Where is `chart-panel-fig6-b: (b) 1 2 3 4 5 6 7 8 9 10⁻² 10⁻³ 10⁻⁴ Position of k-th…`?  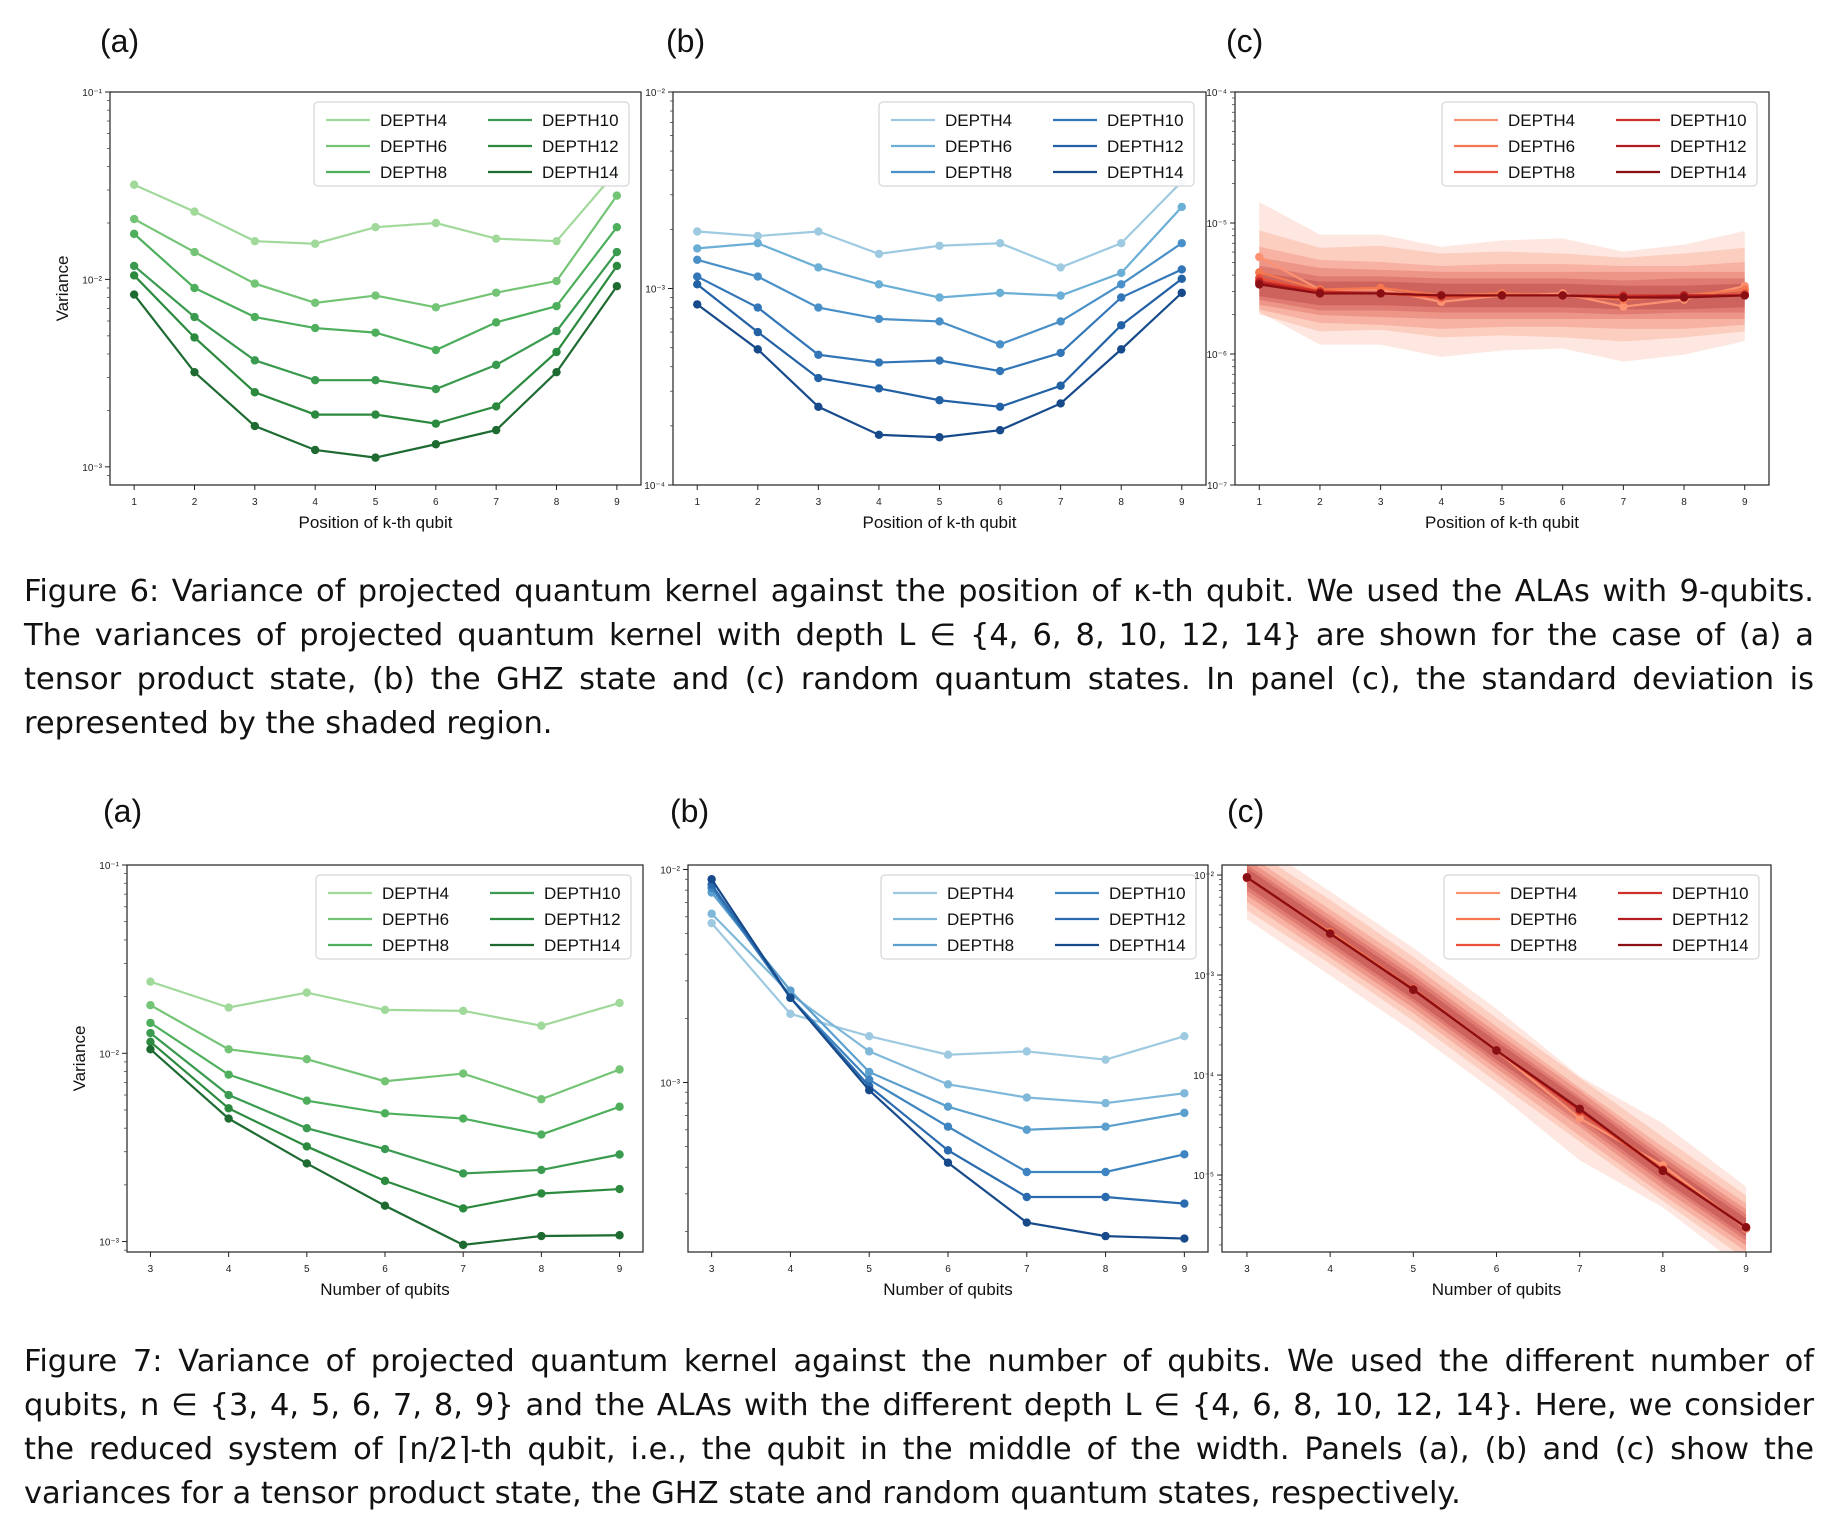 chart-panel-fig6-b: (b) 1 2 3 4 5 6 7 8 9 10⁻² 10⁻³ 10⁻⁴ Position of k-th… is located at coordinates (925, 277).